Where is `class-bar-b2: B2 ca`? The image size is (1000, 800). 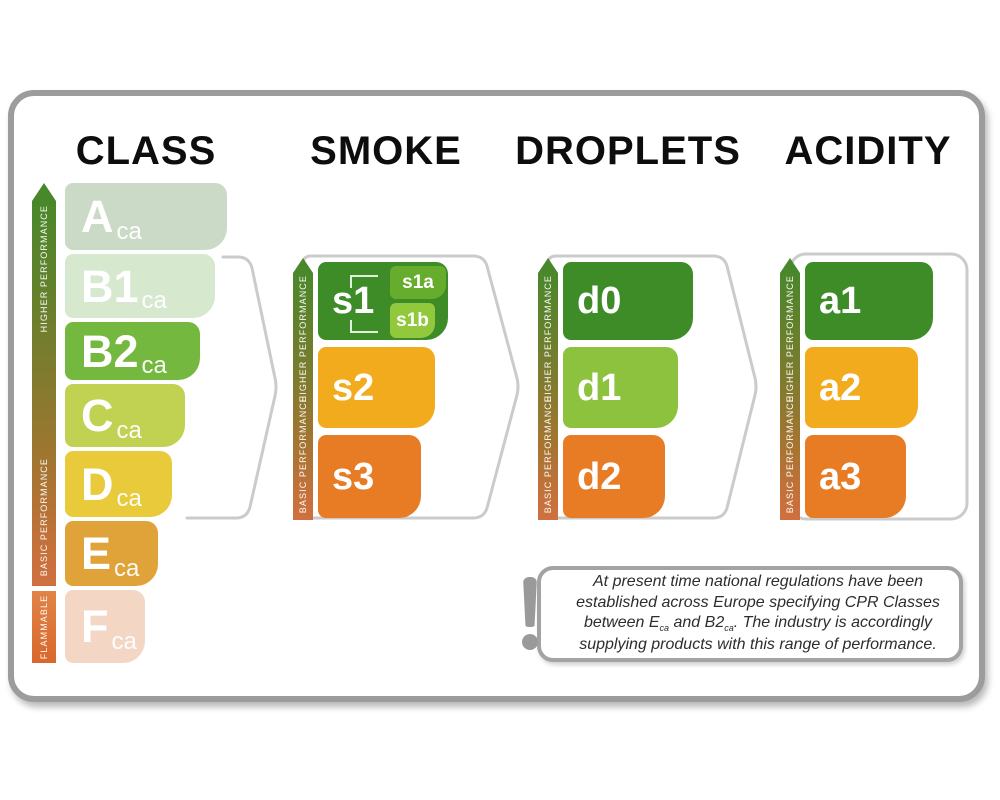 class-bar-b2: B2 ca is located at coordinates (132, 351).